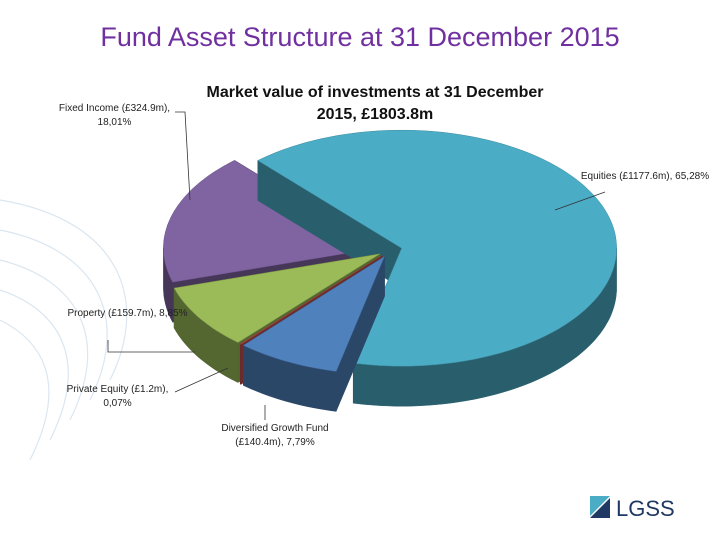 The height and width of the screenshot is (540, 720). What do you see at coordinates (117, 396) in the screenshot?
I see `data-label: Private Equity (£1.2m), 0,07%` at bounding box center [117, 396].